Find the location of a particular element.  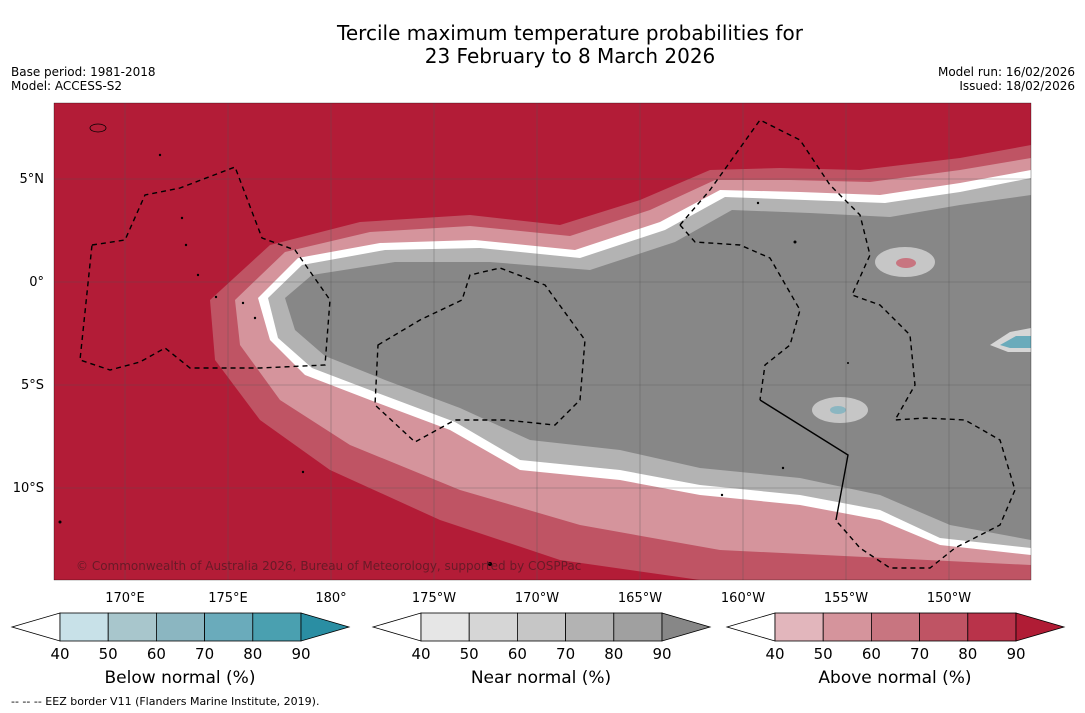

below-normal-colorbar-max-extend is located at coordinates (325, 627).